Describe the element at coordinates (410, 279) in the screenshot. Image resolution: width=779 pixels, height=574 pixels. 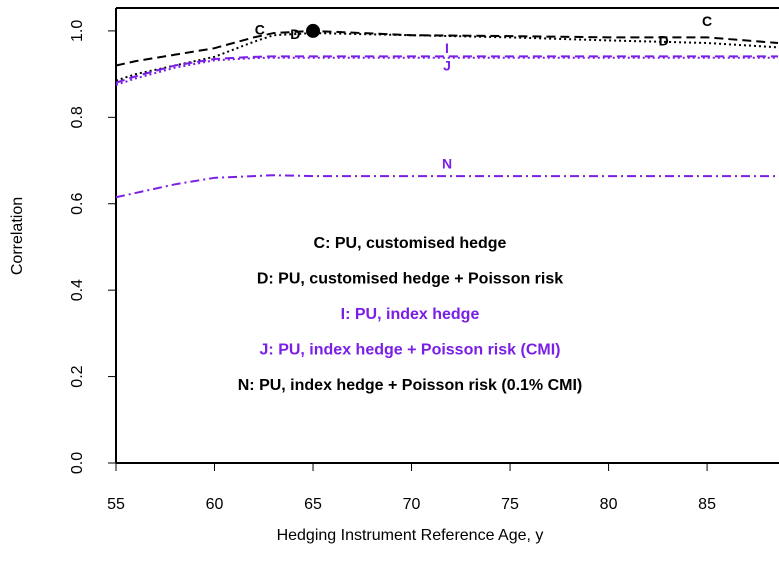
I see `legend-entry: D: PU, customised hedge + Poisson risk` at that location.